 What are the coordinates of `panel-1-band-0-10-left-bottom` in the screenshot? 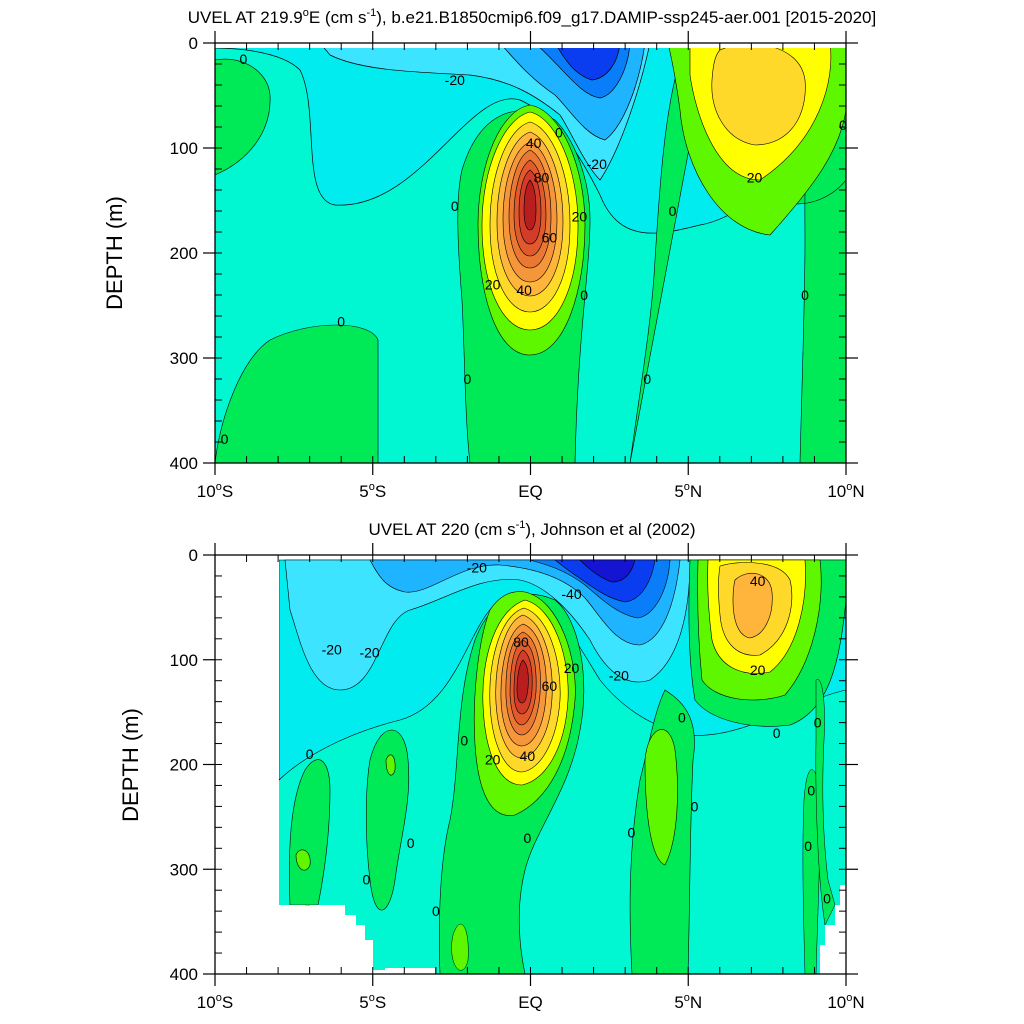 It's located at (297, 393).